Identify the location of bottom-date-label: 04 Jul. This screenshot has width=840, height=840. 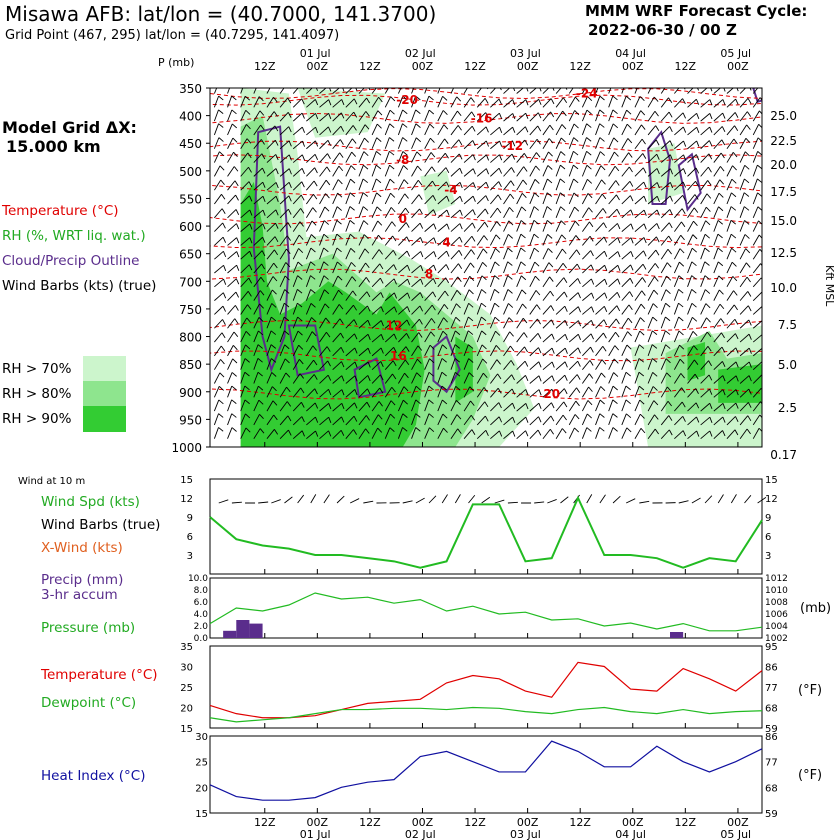
(630, 834).